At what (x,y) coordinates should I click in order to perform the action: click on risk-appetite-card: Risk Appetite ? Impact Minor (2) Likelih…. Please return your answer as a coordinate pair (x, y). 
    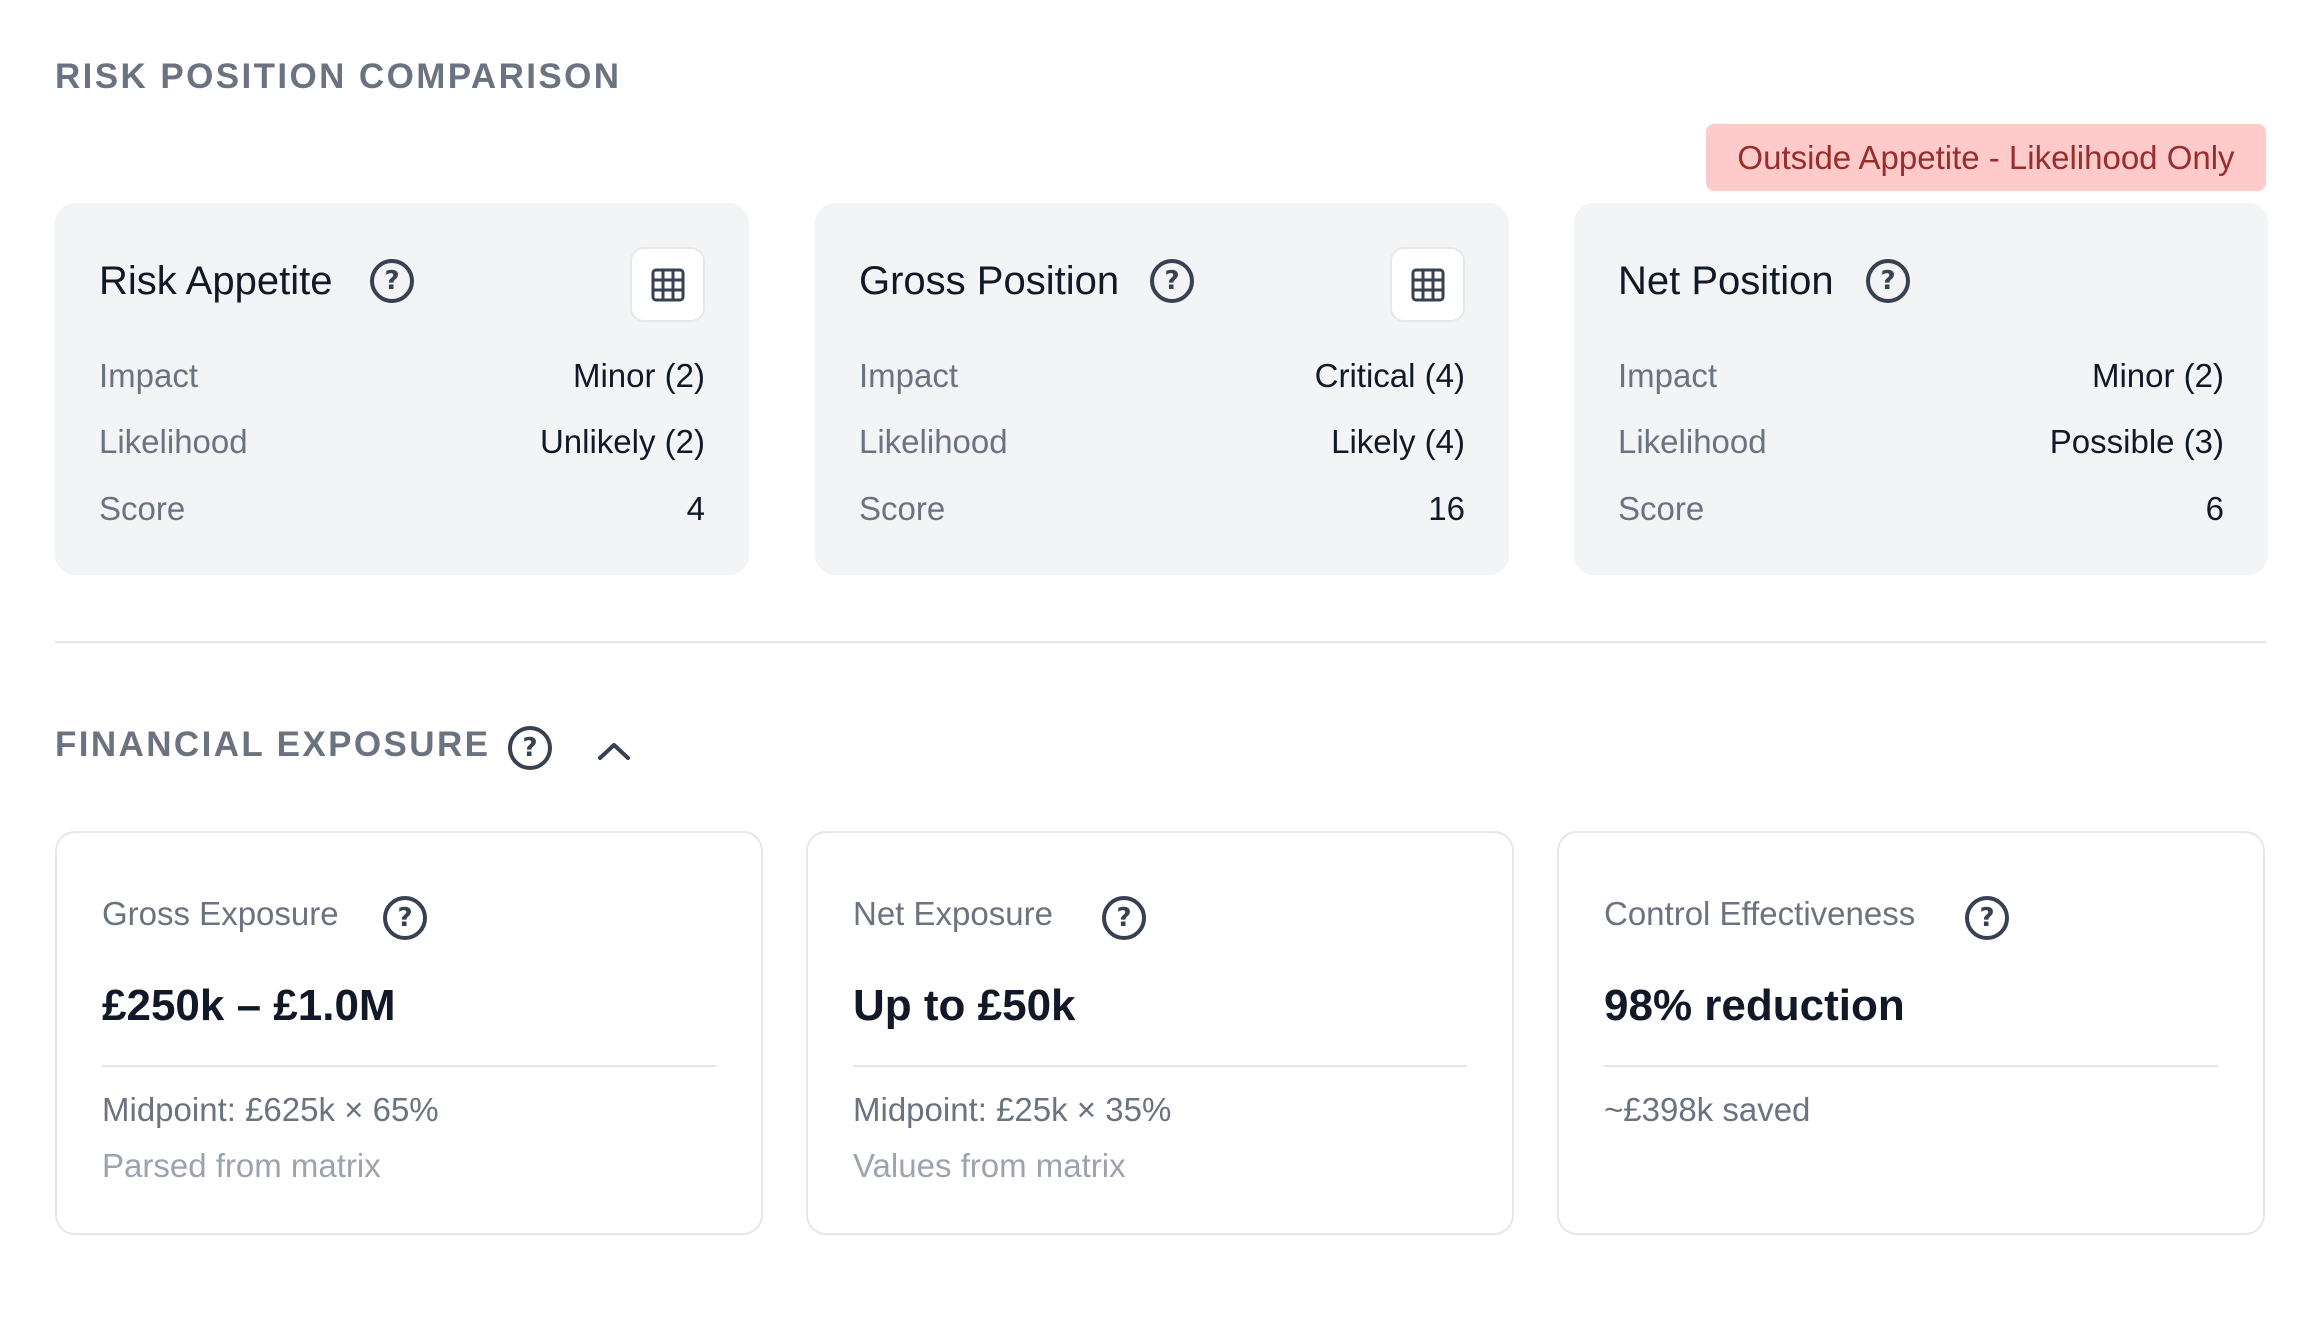
    Looking at the image, I should click on (402, 389).